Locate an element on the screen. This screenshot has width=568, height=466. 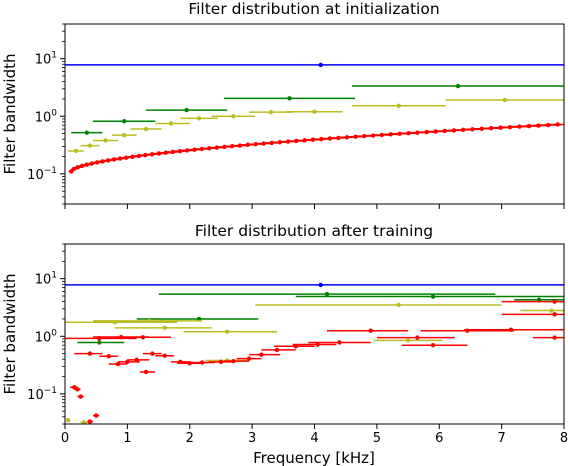
x-tick-label: 6 is located at coordinates (439, 438).